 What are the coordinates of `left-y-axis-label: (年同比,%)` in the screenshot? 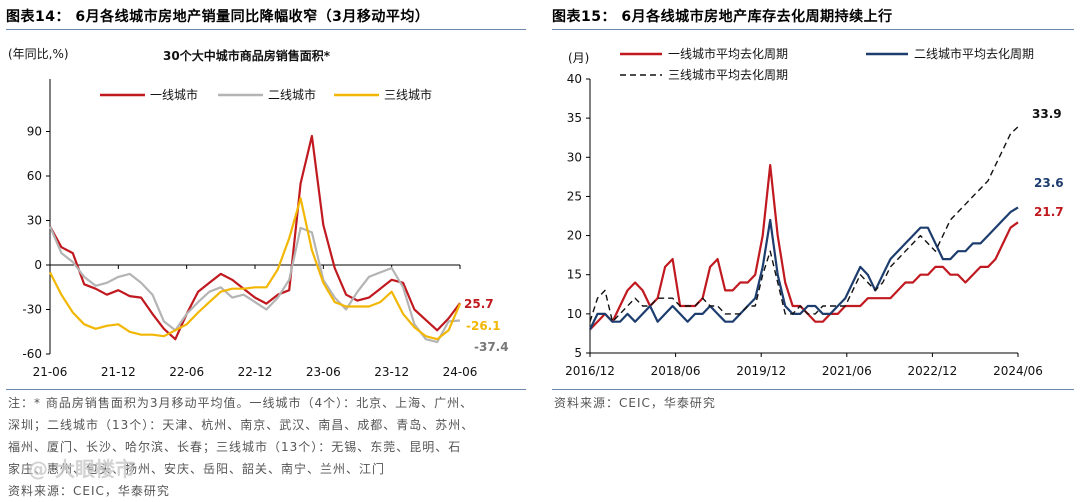 It's located at (38, 54).